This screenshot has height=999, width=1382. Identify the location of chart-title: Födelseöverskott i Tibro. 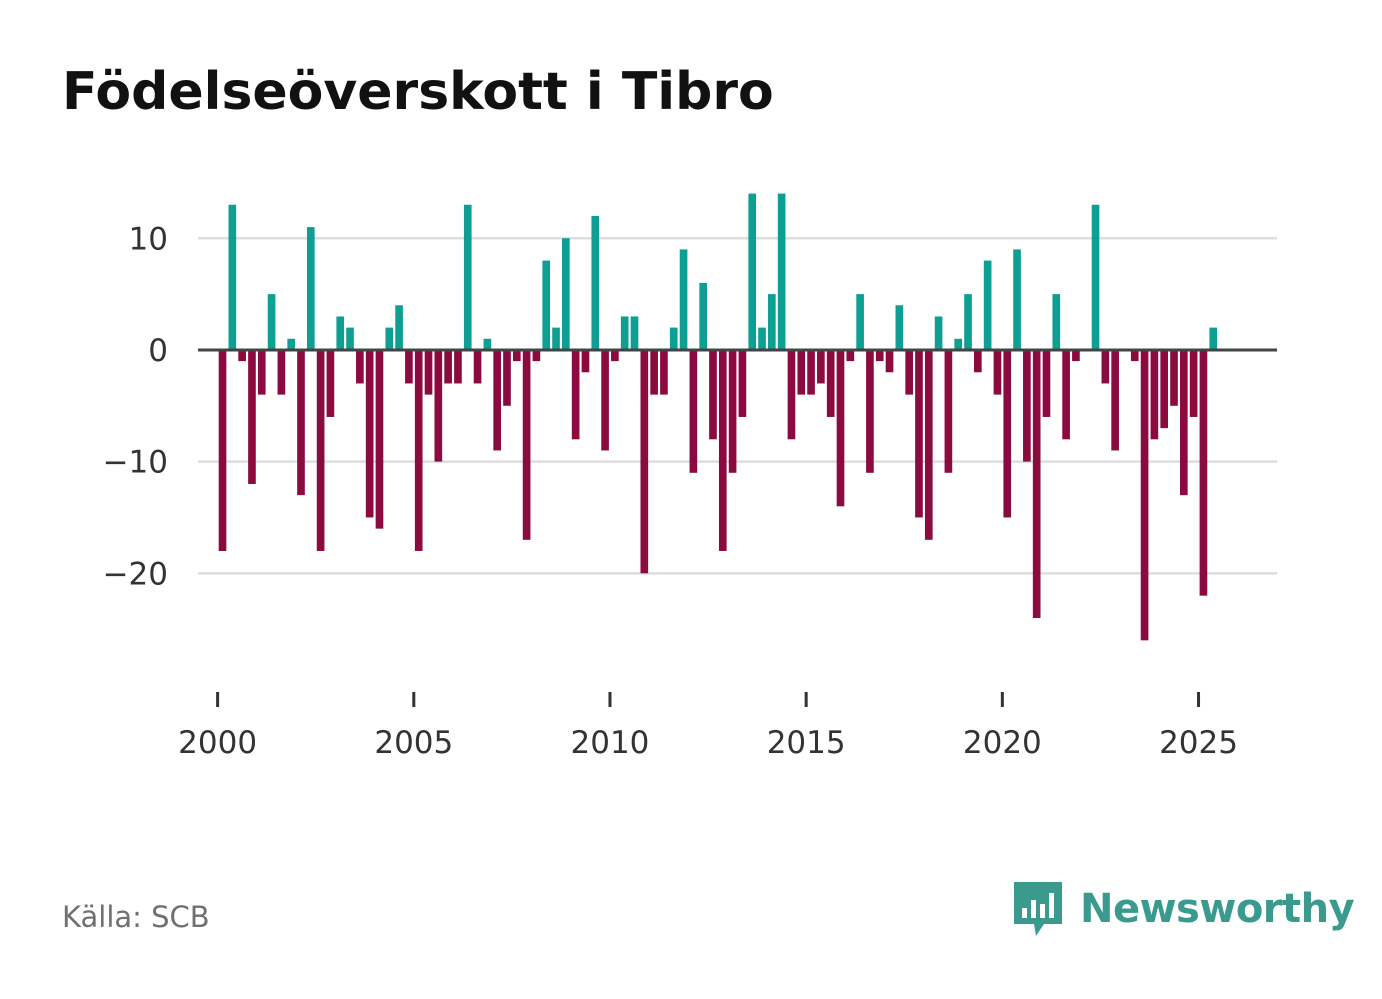
(418, 92).